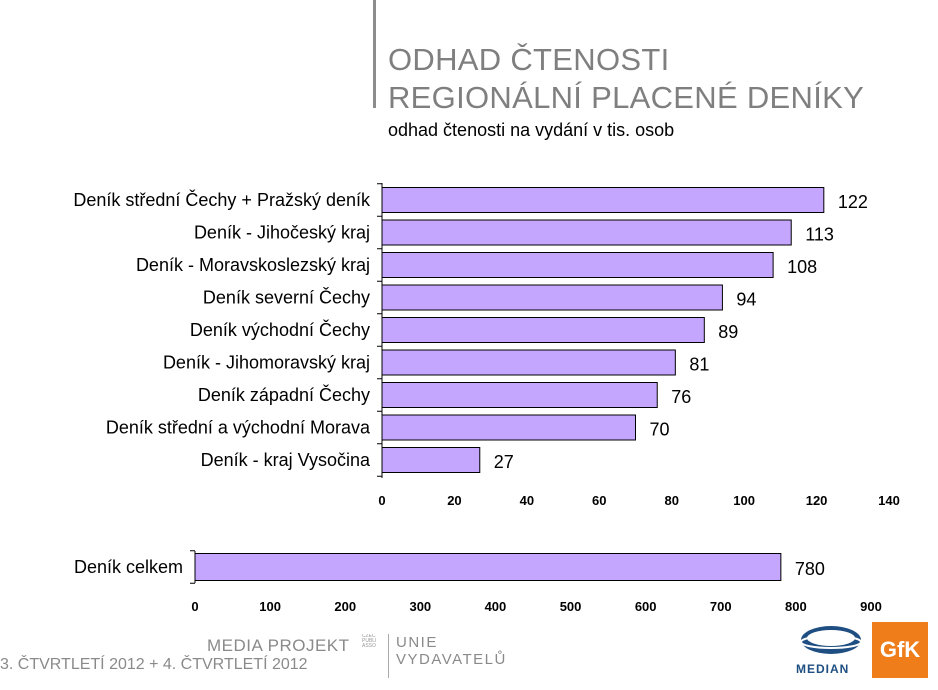 This screenshot has height=690, width=938. Describe the element at coordinates (853, 202) in the screenshot. I see `data-label: 122` at that location.